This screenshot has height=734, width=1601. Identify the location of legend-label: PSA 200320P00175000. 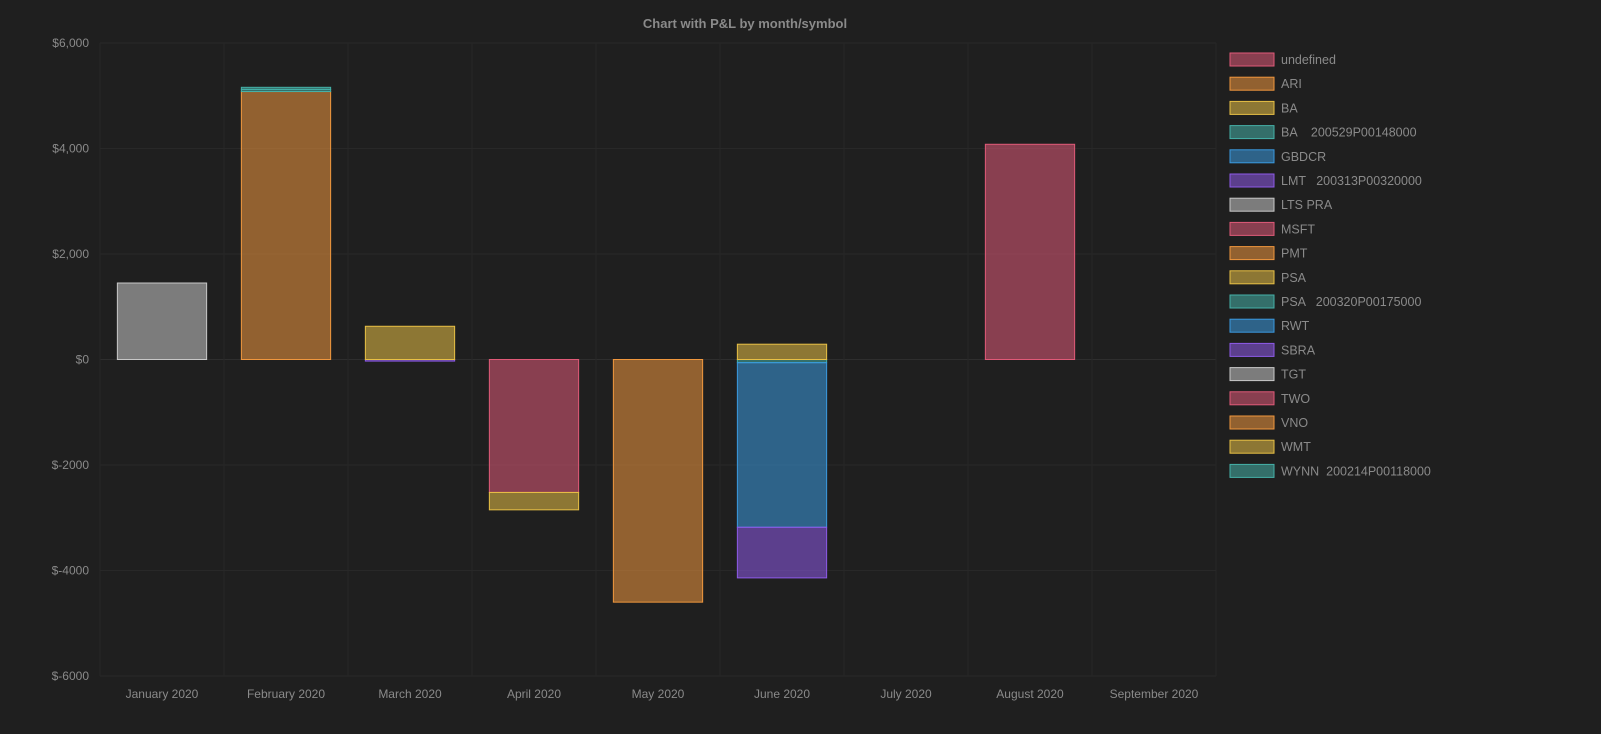
(1351, 302).